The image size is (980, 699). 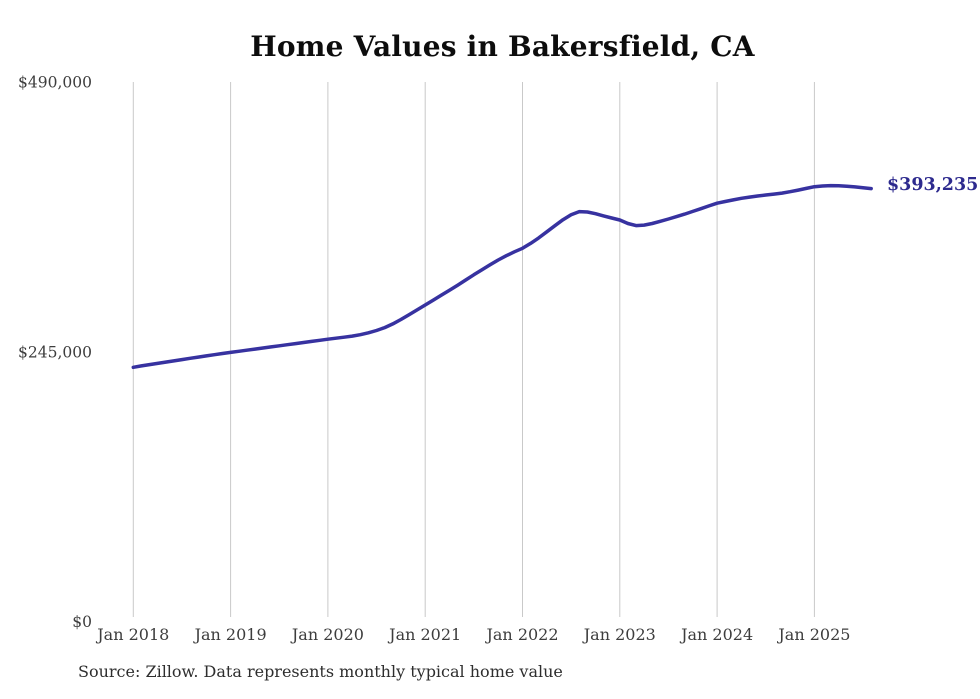 I want to click on x-axis-tick-label: Jan 2024, so click(x=716, y=634).